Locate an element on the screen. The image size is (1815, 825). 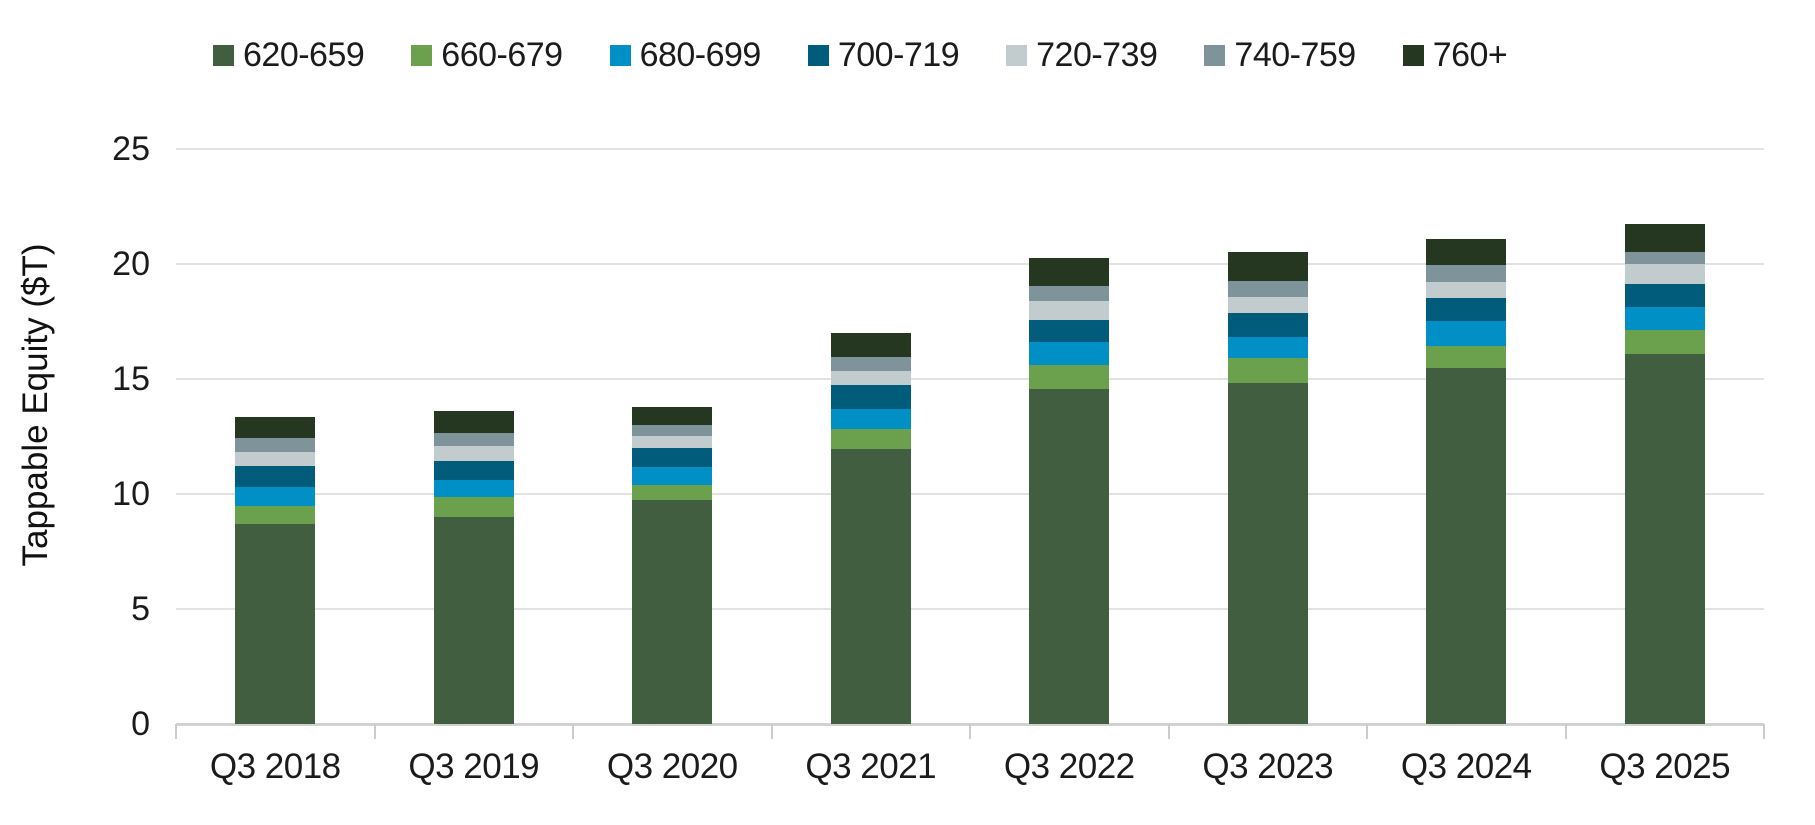
y-tick-label-10: 10 is located at coordinates (131, 494).